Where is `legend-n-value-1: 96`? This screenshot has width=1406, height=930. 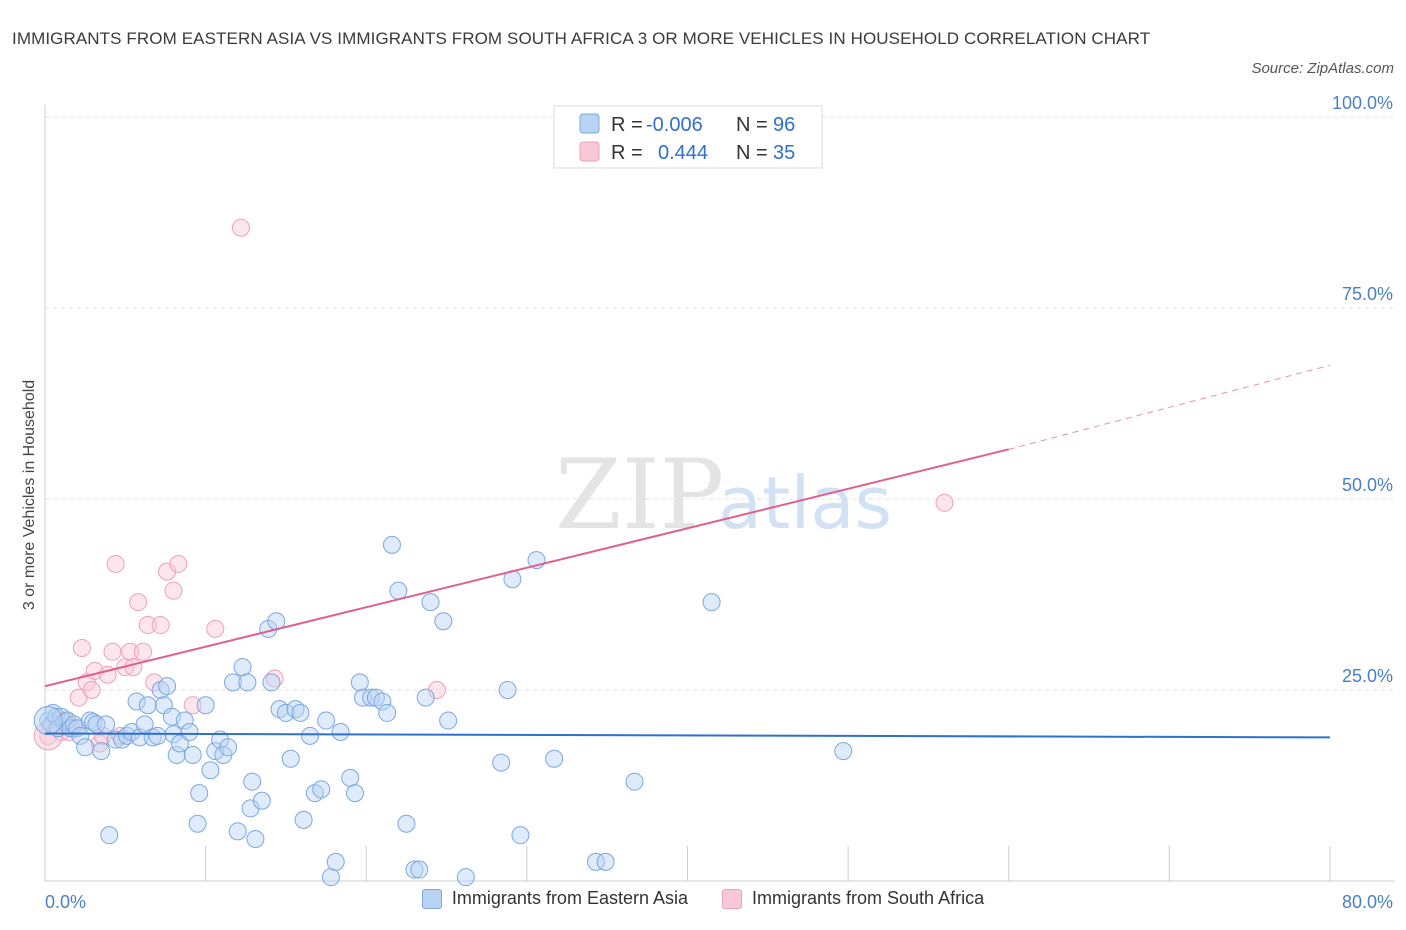 legend-n-value-1: 96 is located at coordinates (784, 125).